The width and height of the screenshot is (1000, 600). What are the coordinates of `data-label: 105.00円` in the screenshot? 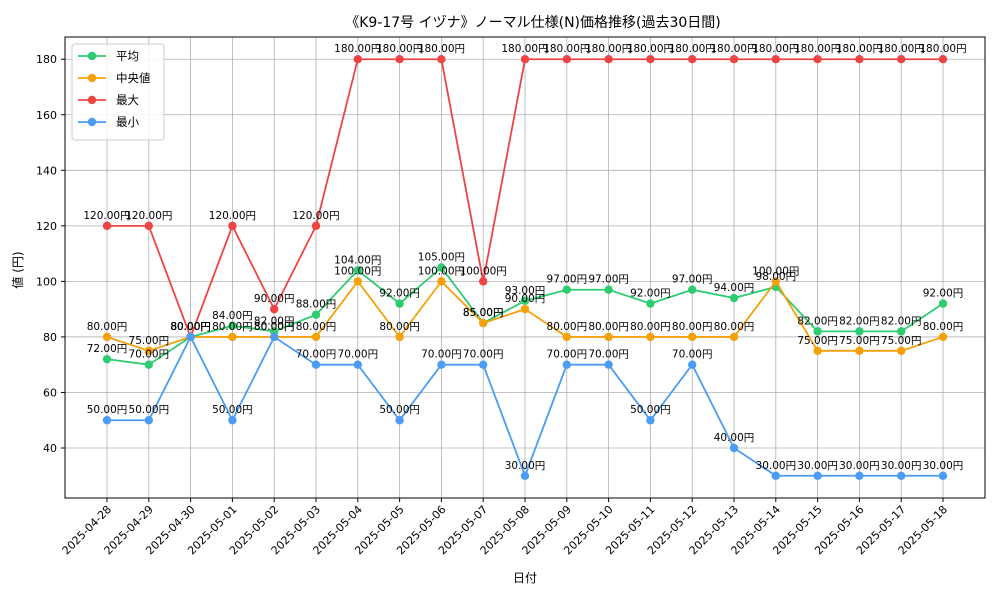 It's located at (441, 258).